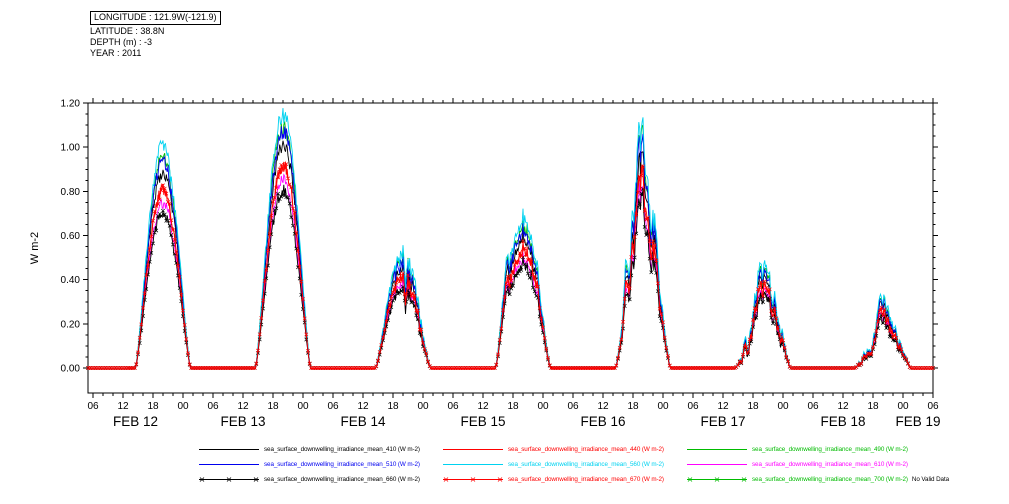 This screenshot has width=1009, height=504. I want to click on x-day-label: FEB 15, so click(482, 421).